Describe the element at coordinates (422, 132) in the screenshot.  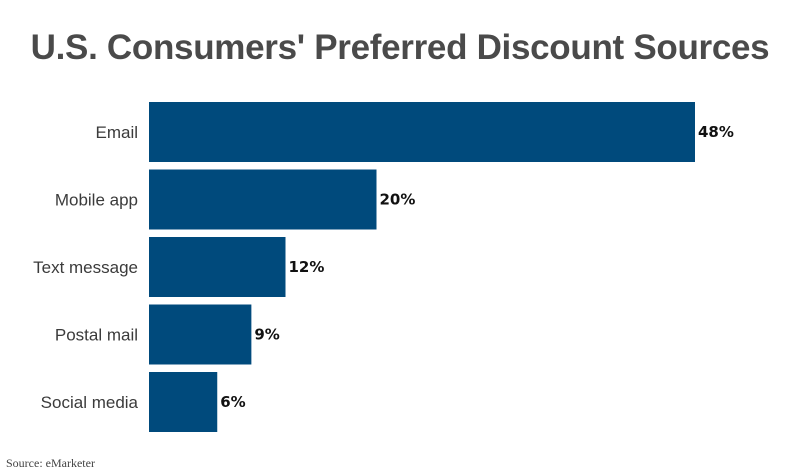
I see `bar-email` at that location.